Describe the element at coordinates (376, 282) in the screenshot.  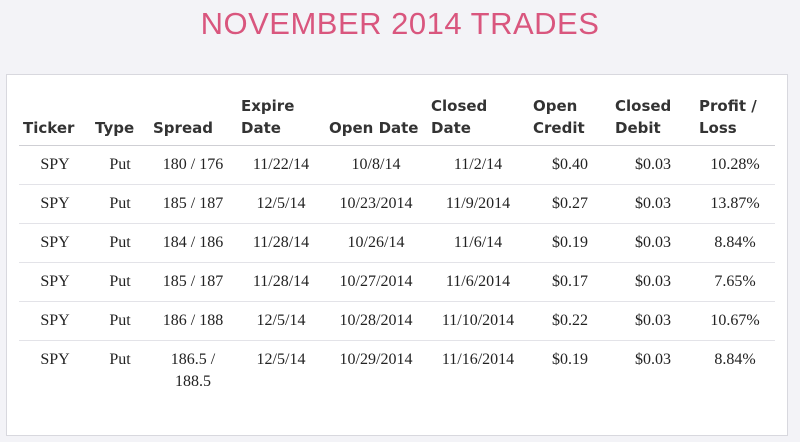
I see `cell-open-date: 10/27/2014` at that location.